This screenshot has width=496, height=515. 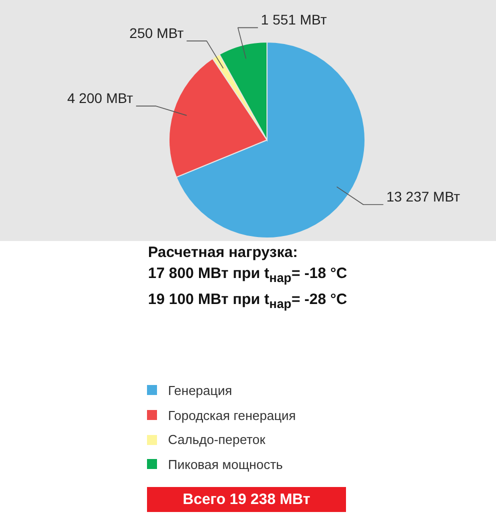 I want to click on text: 17 800 МВт при t$_{нар}$= -18 °C, so click(x=248, y=275).